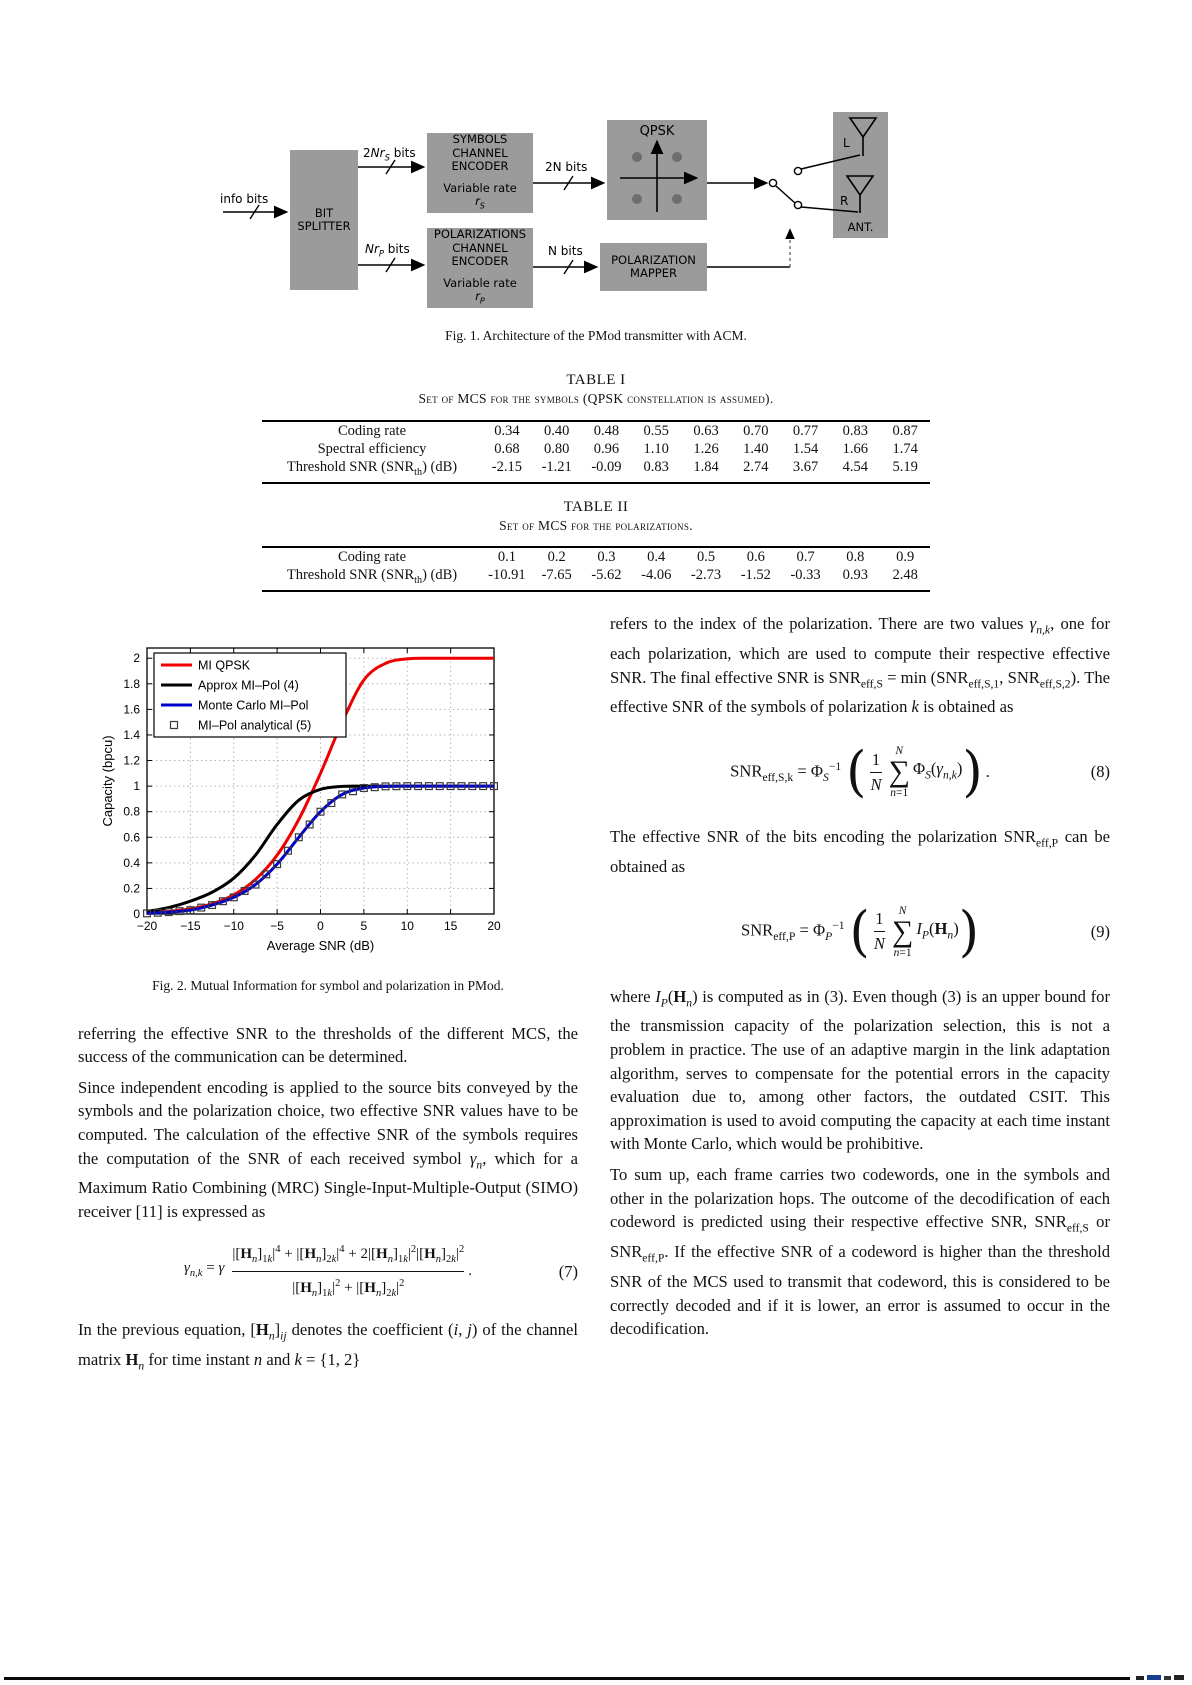 The image size is (1192, 1685). I want to click on eq8-number: (8), so click(1100, 772).